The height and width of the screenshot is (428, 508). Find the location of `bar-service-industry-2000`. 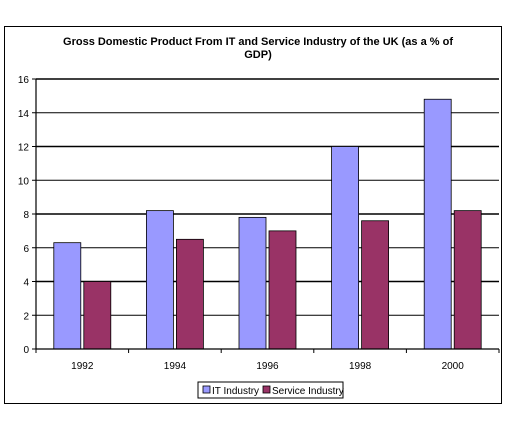

bar-service-industry-2000 is located at coordinates (467, 280).